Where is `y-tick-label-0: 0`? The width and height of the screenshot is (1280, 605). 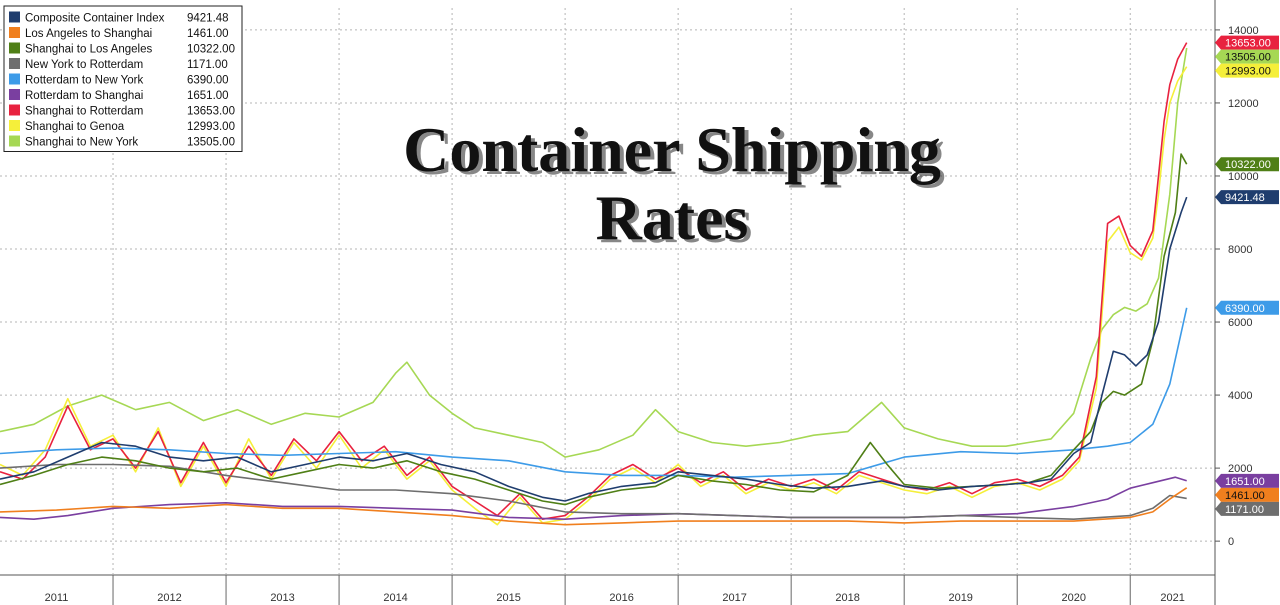
y-tick-label-0: 0 is located at coordinates (1231, 542).